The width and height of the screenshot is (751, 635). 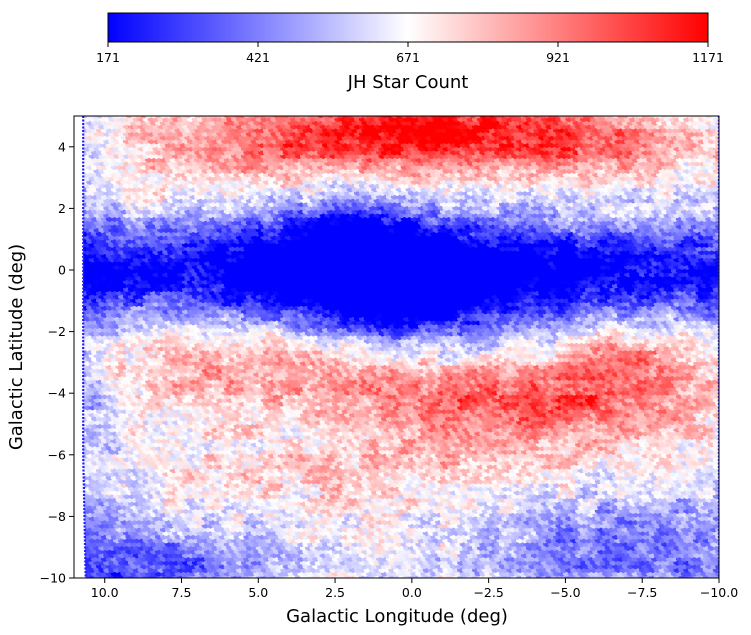 What do you see at coordinates (258, 57) in the screenshot?
I see `colorbar-tick-label: 421` at bounding box center [258, 57].